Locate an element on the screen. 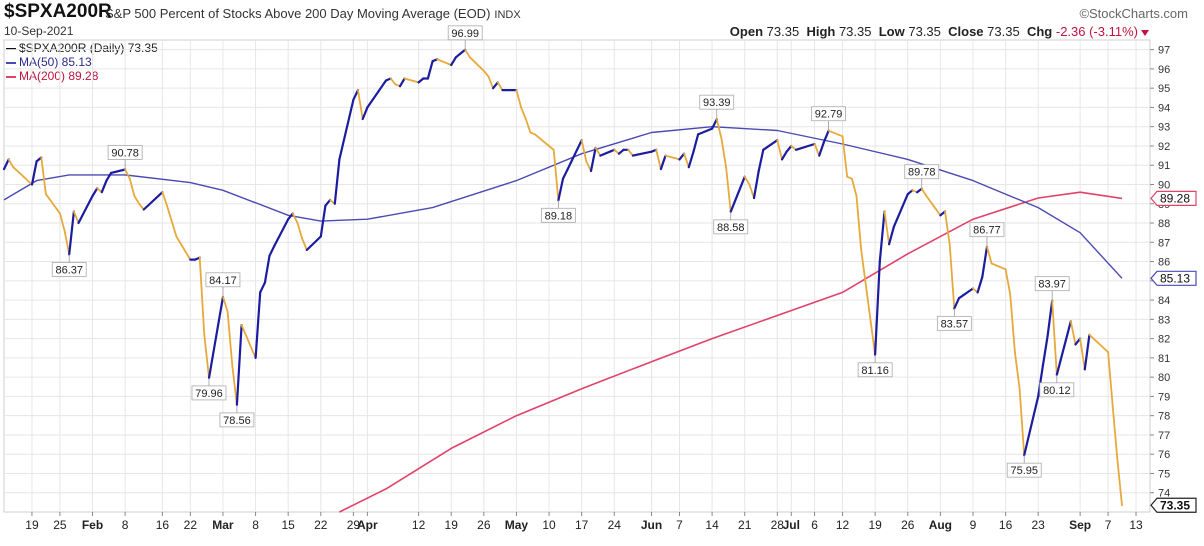 This screenshot has height=546, width=1204. x-tick-label: 29 is located at coordinates (354, 525).